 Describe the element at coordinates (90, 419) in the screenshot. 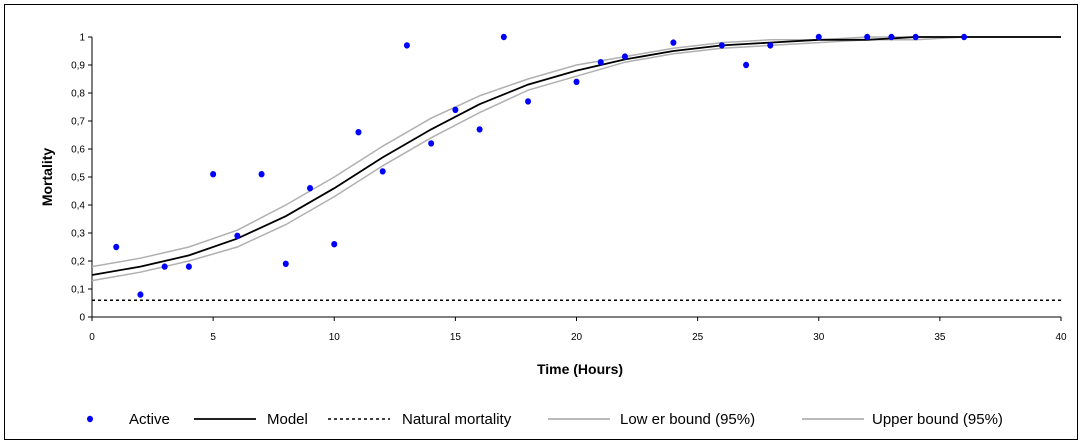

I see `legend-marker-active` at that location.